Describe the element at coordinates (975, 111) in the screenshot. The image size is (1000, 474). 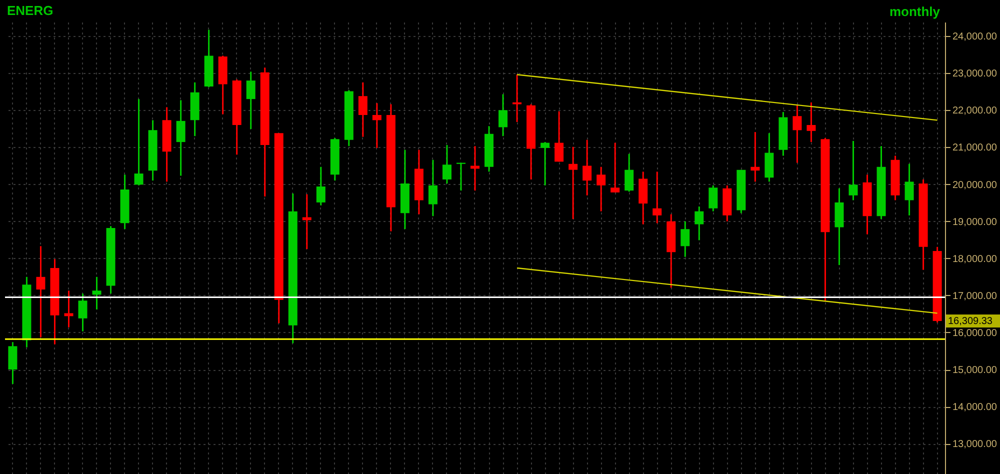
I see `y-tick-label: 22,000.00` at that location.